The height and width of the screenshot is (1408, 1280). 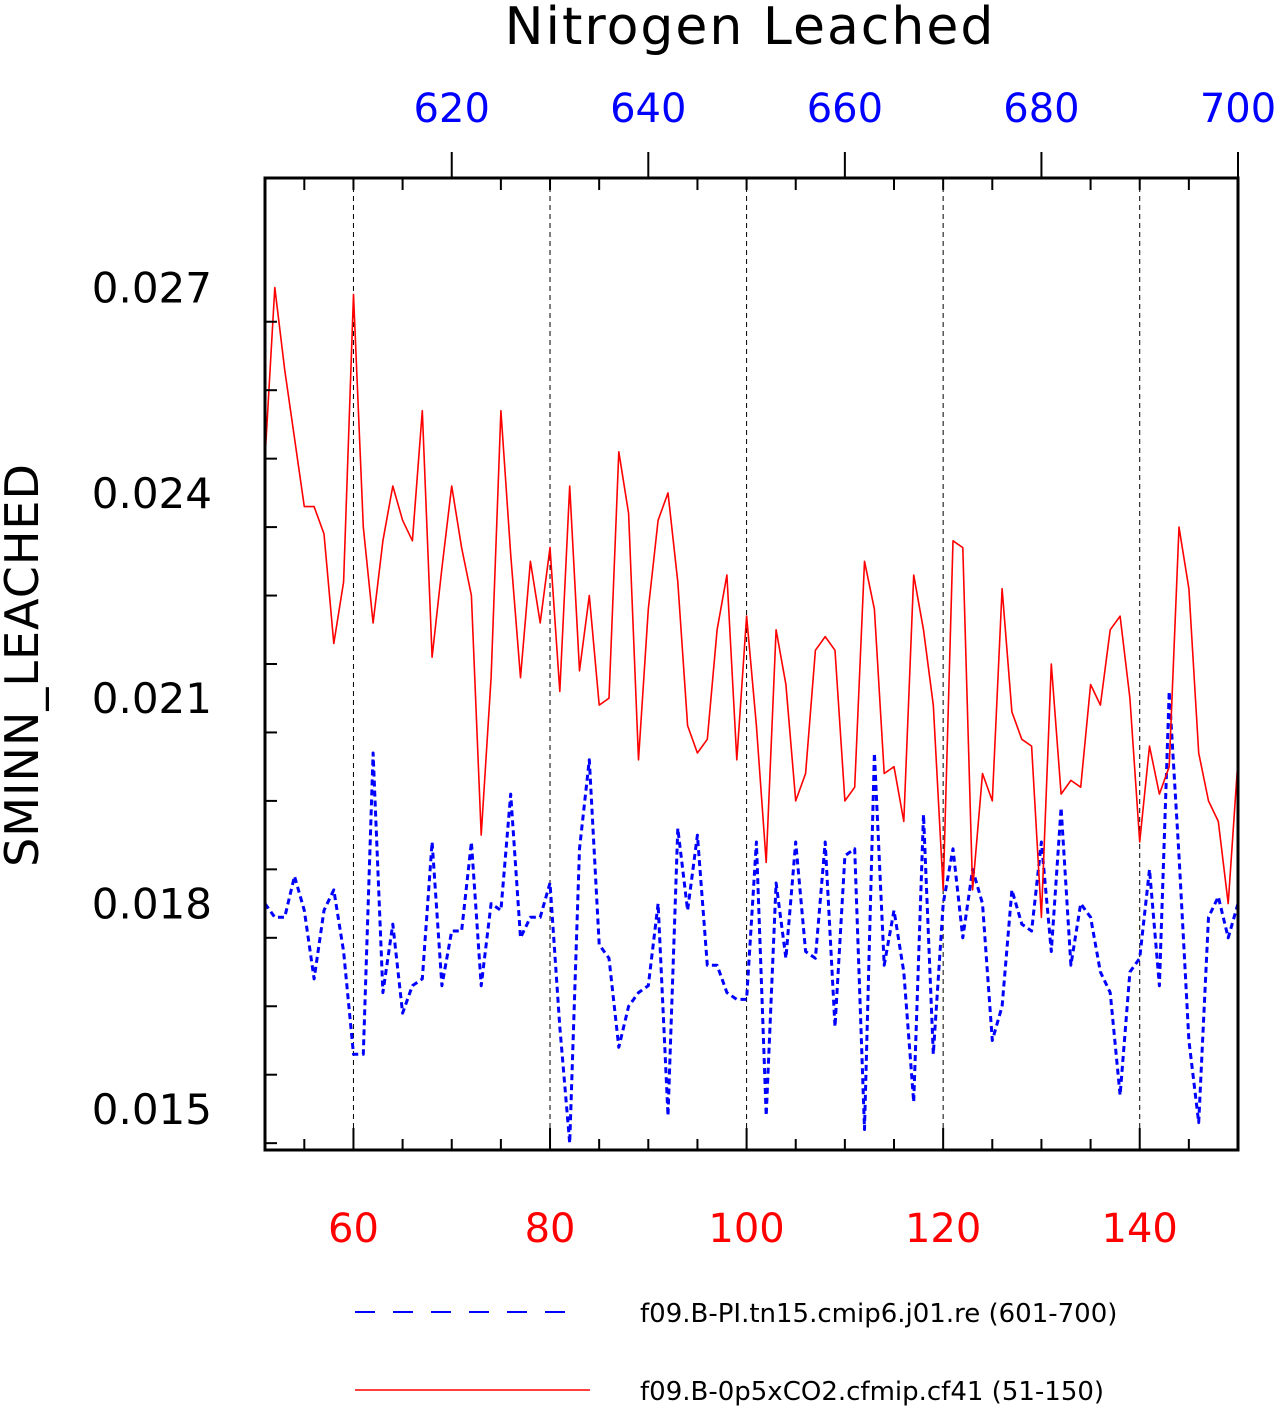 I want to click on y-axis-label: SMINN_LEACHED, so click(x=24, y=665).